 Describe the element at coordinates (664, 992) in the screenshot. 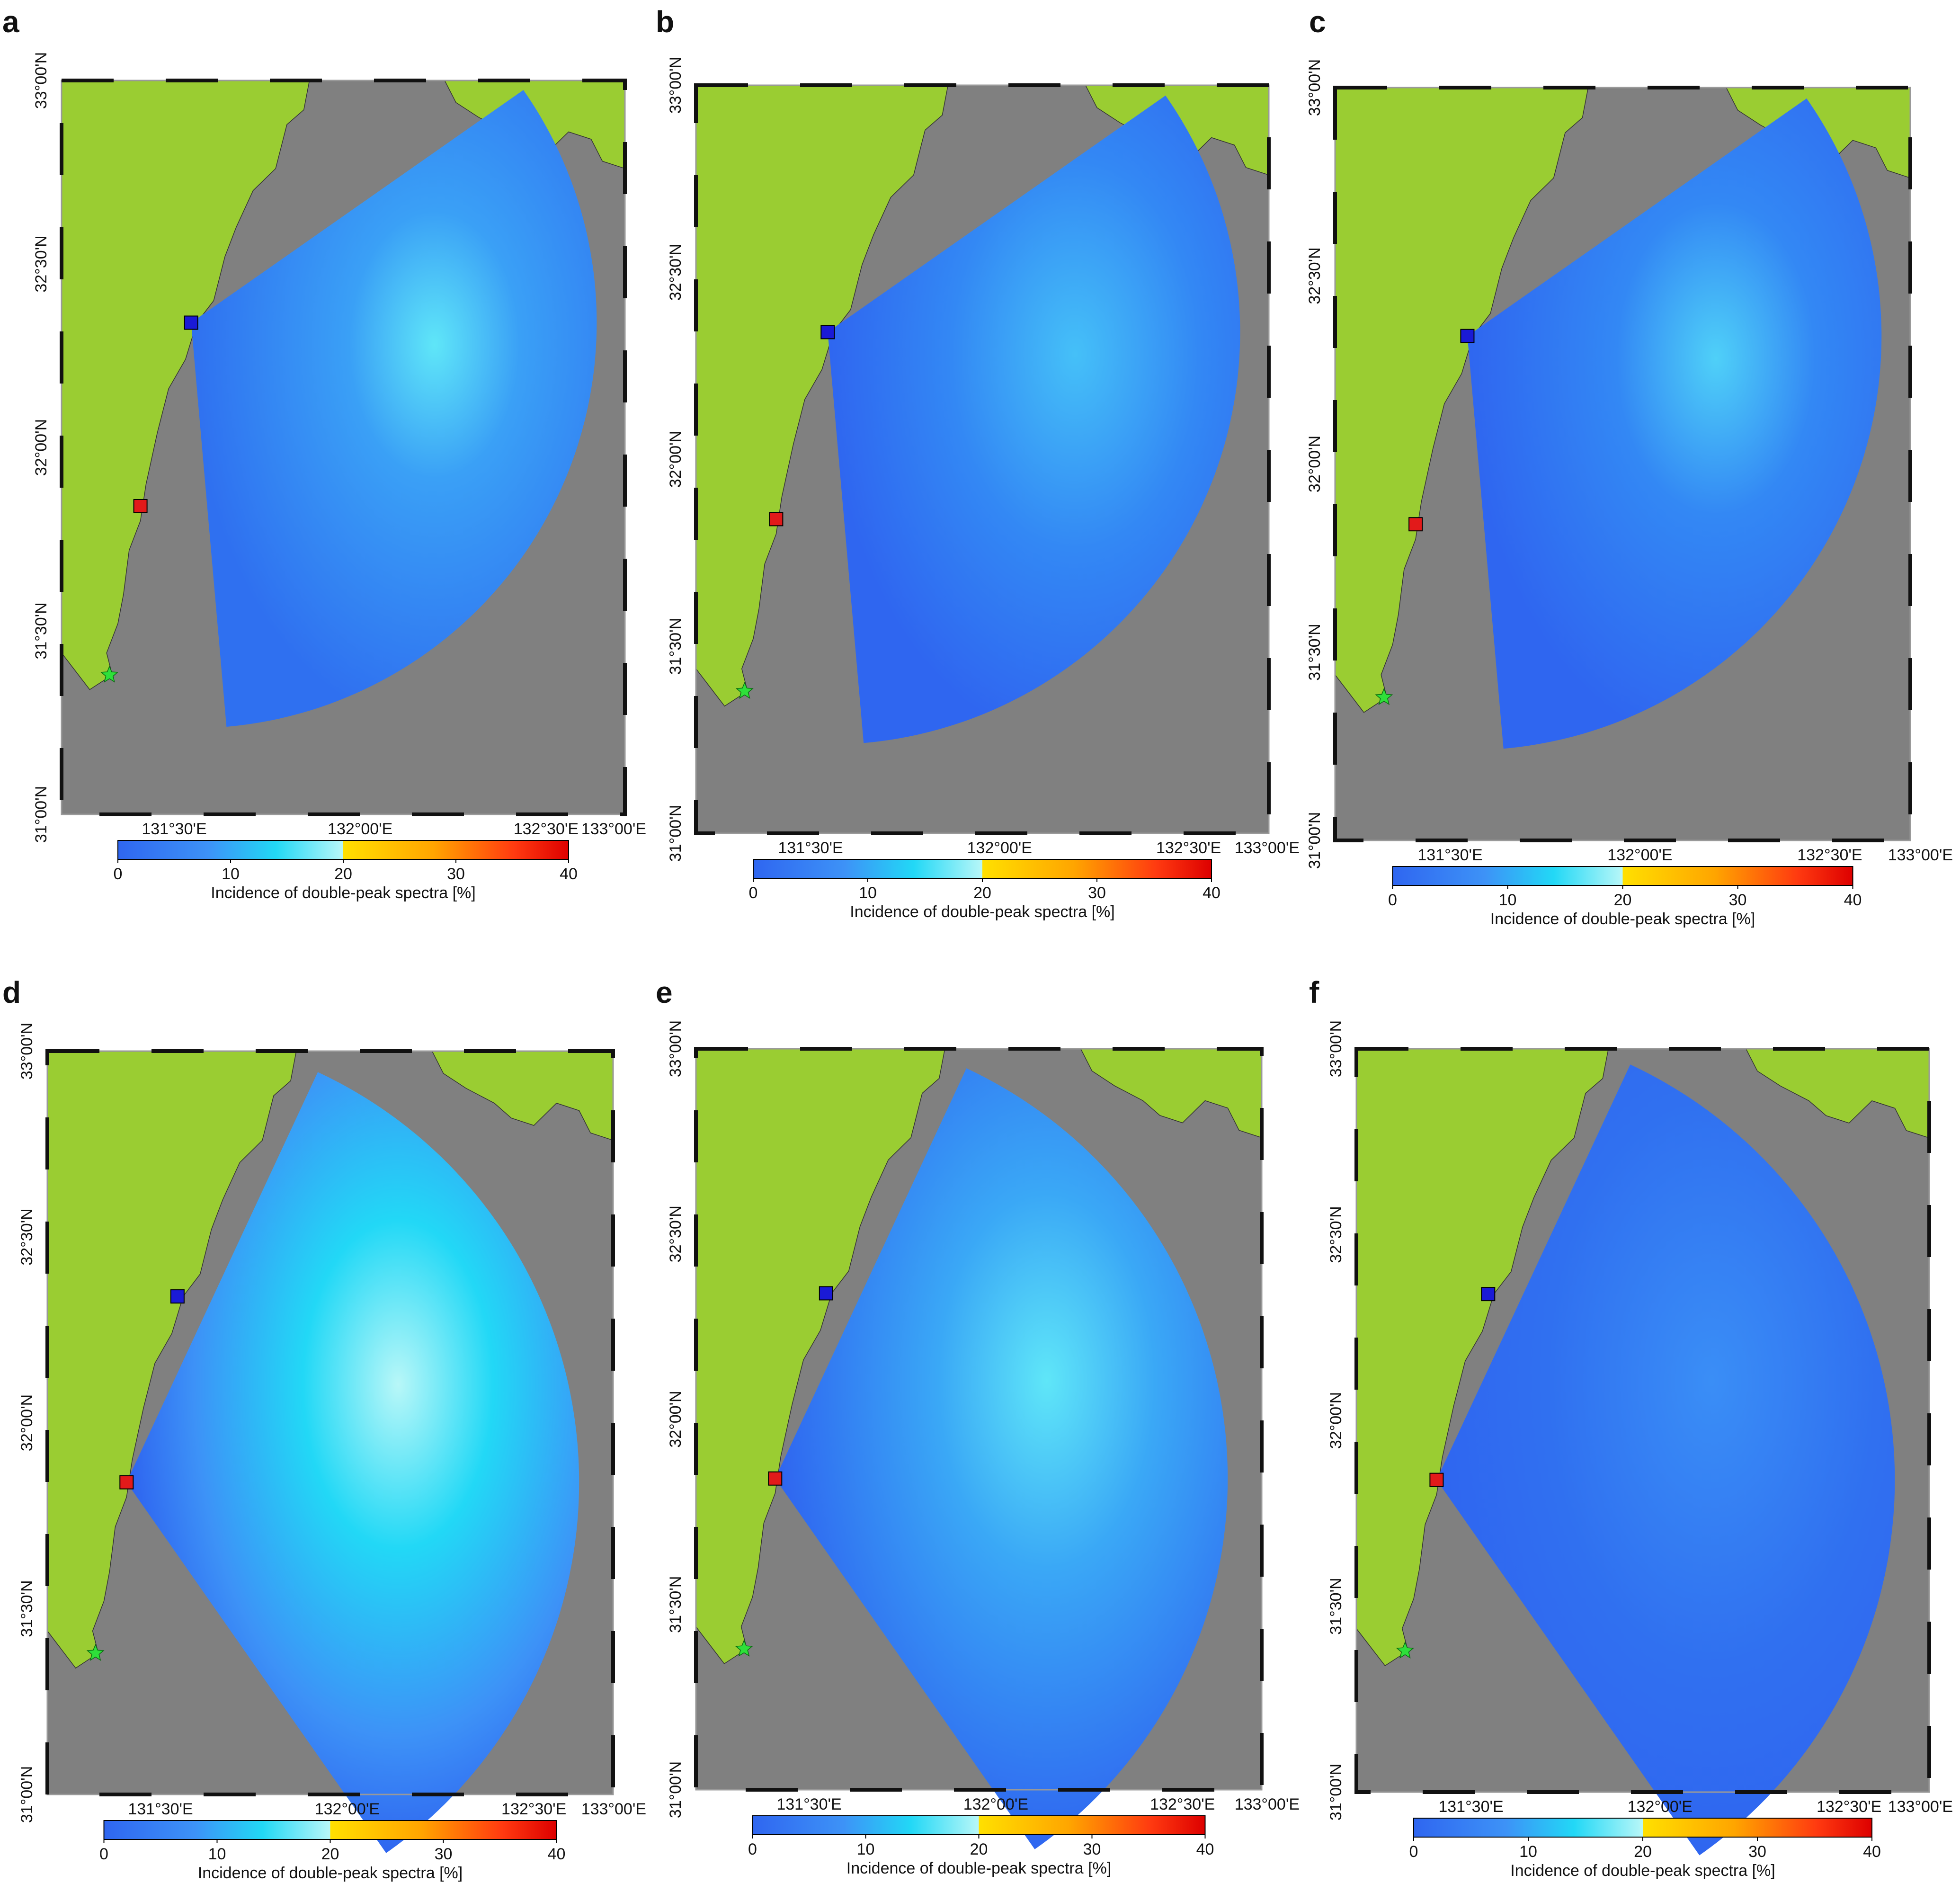

I see `panel-label: e` at that location.